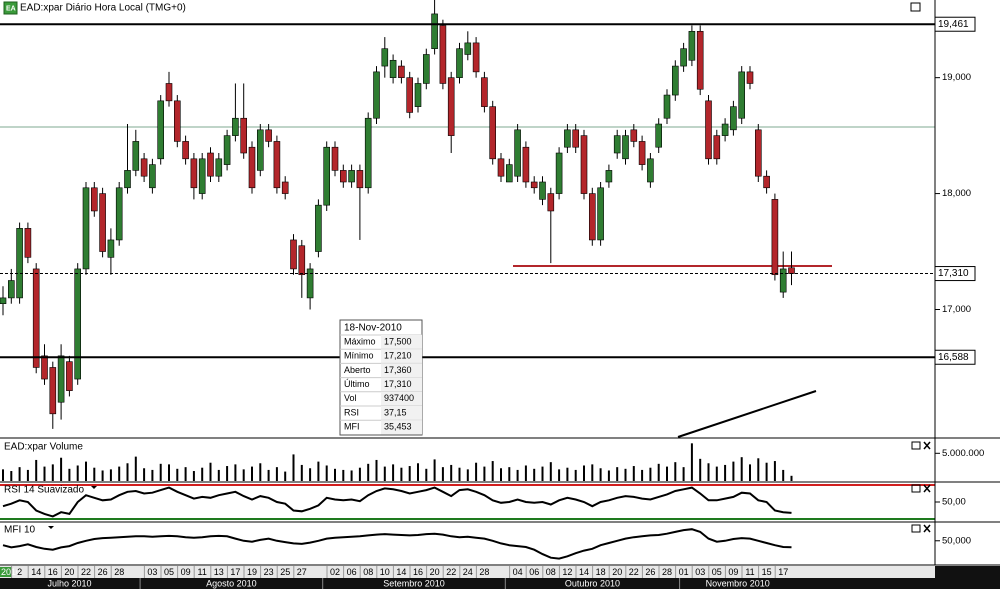 The image size is (1000, 589). What do you see at coordinates (395, 412) in the screenshot?
I see `info-value: 37,15` at bounding box center [395, 412].